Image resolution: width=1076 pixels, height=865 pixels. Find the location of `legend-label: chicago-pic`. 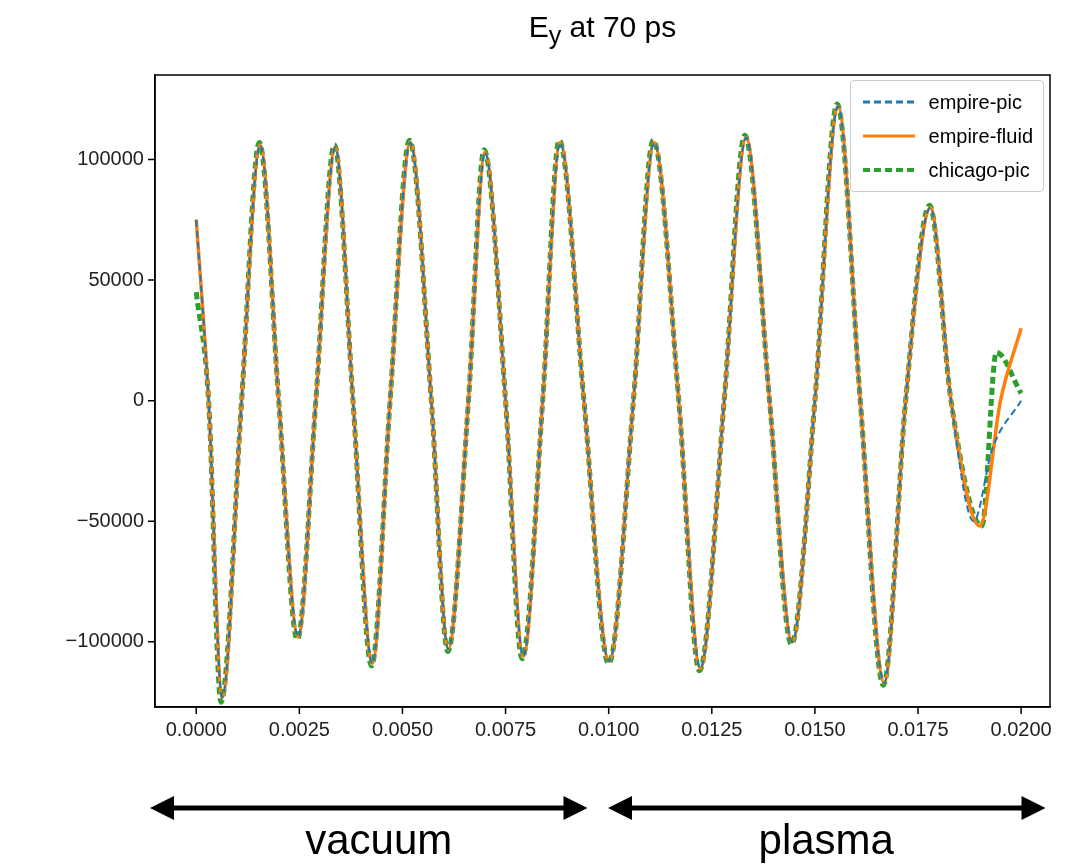

legend-label: chicago-pic is located at coordinates (979, 170).